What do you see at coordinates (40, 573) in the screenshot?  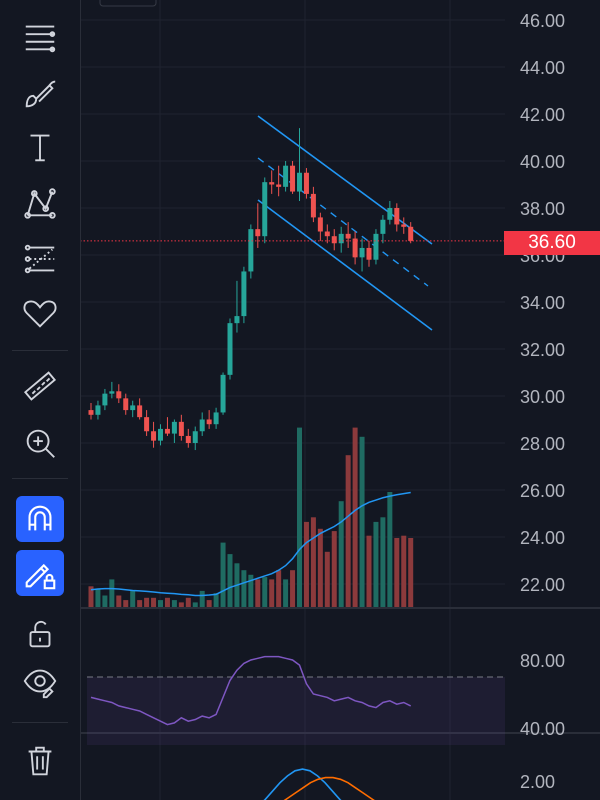 I see `lock-drawings-icon` at bounding box center [40, 573].